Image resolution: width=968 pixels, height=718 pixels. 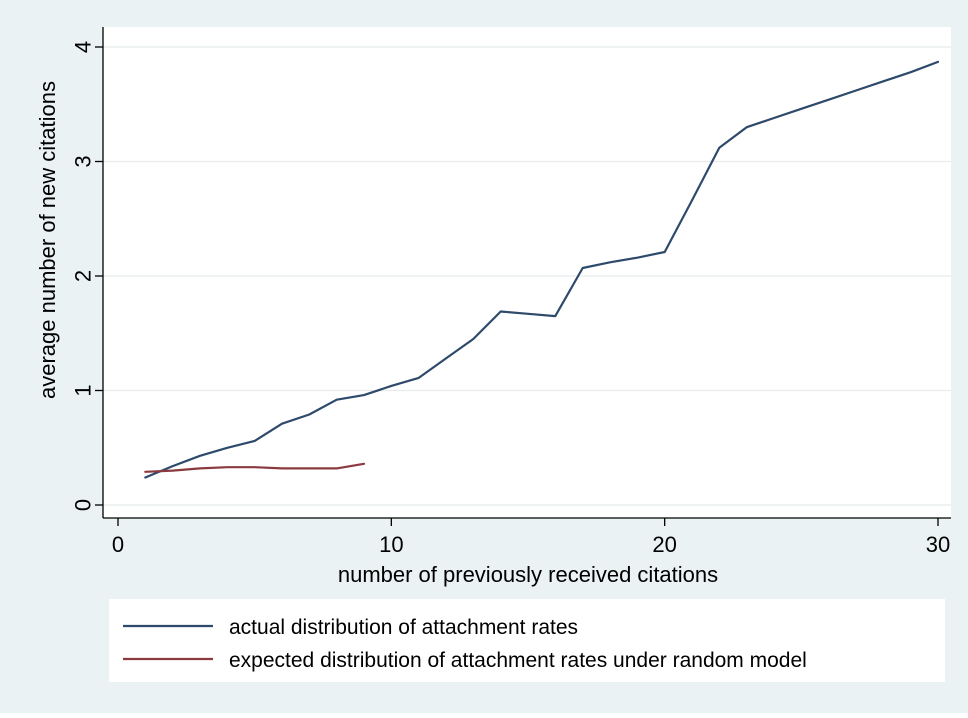 I want to click on y-tick-label-4: 4, so click(x=83, y=47).